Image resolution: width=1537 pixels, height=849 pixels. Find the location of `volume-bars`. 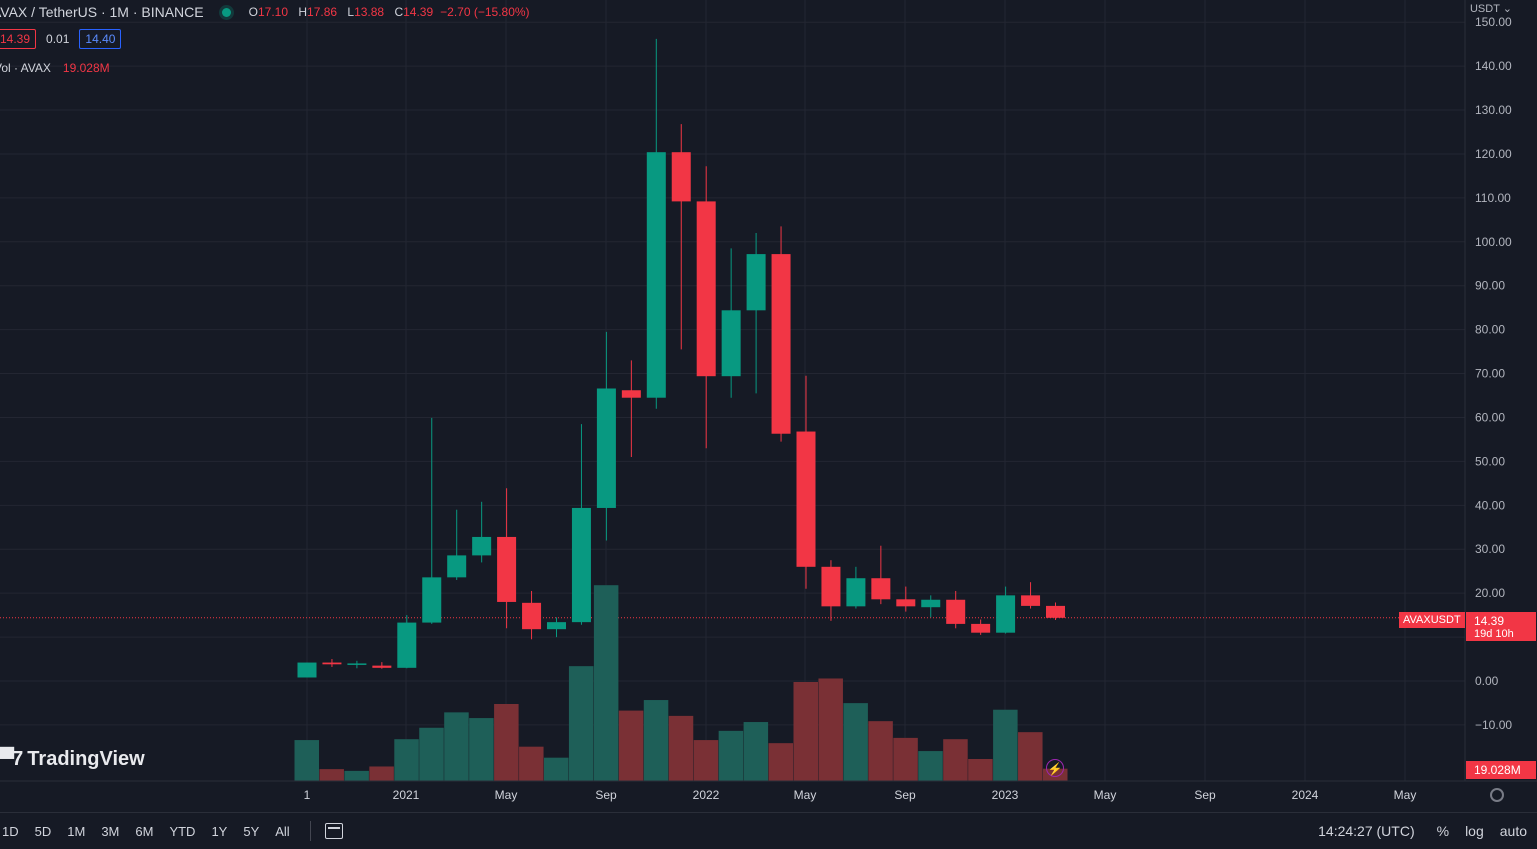

volume-bars is located at coordinates (681, 683).